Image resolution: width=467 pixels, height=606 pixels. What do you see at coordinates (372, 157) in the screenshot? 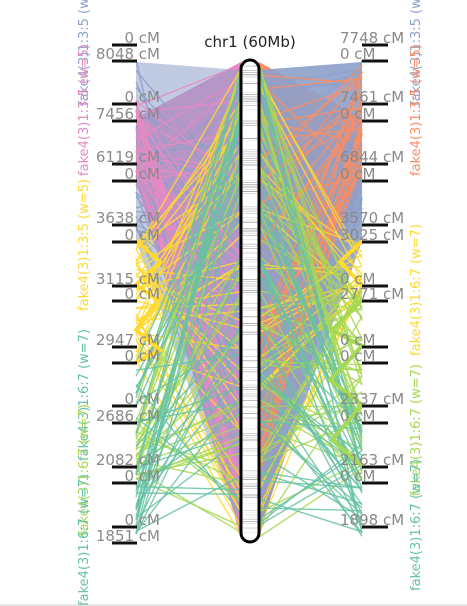
I see `right-tick-label: 6844 cM` at bounding box center [372, 157].